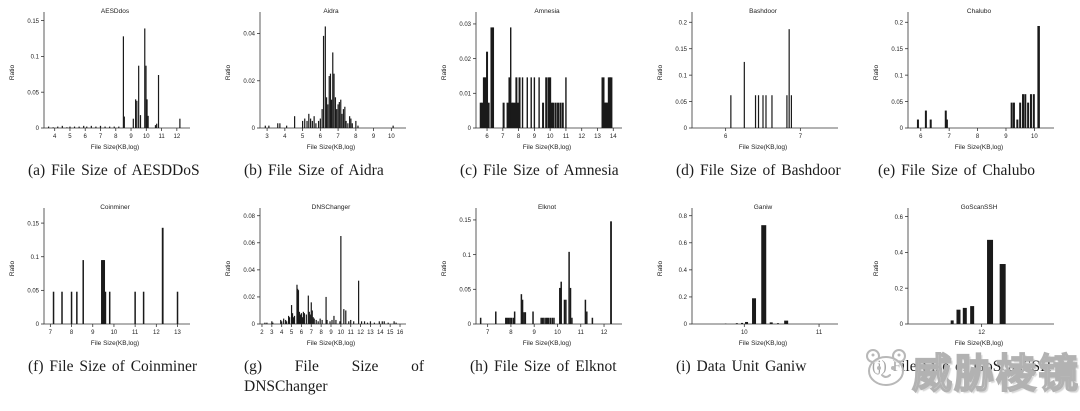 The width and height of the screenshot is (1080, 411). Describe the element at coordinates (331, 11) in the screenshot. I see `svg-text: Aidra` at that location.